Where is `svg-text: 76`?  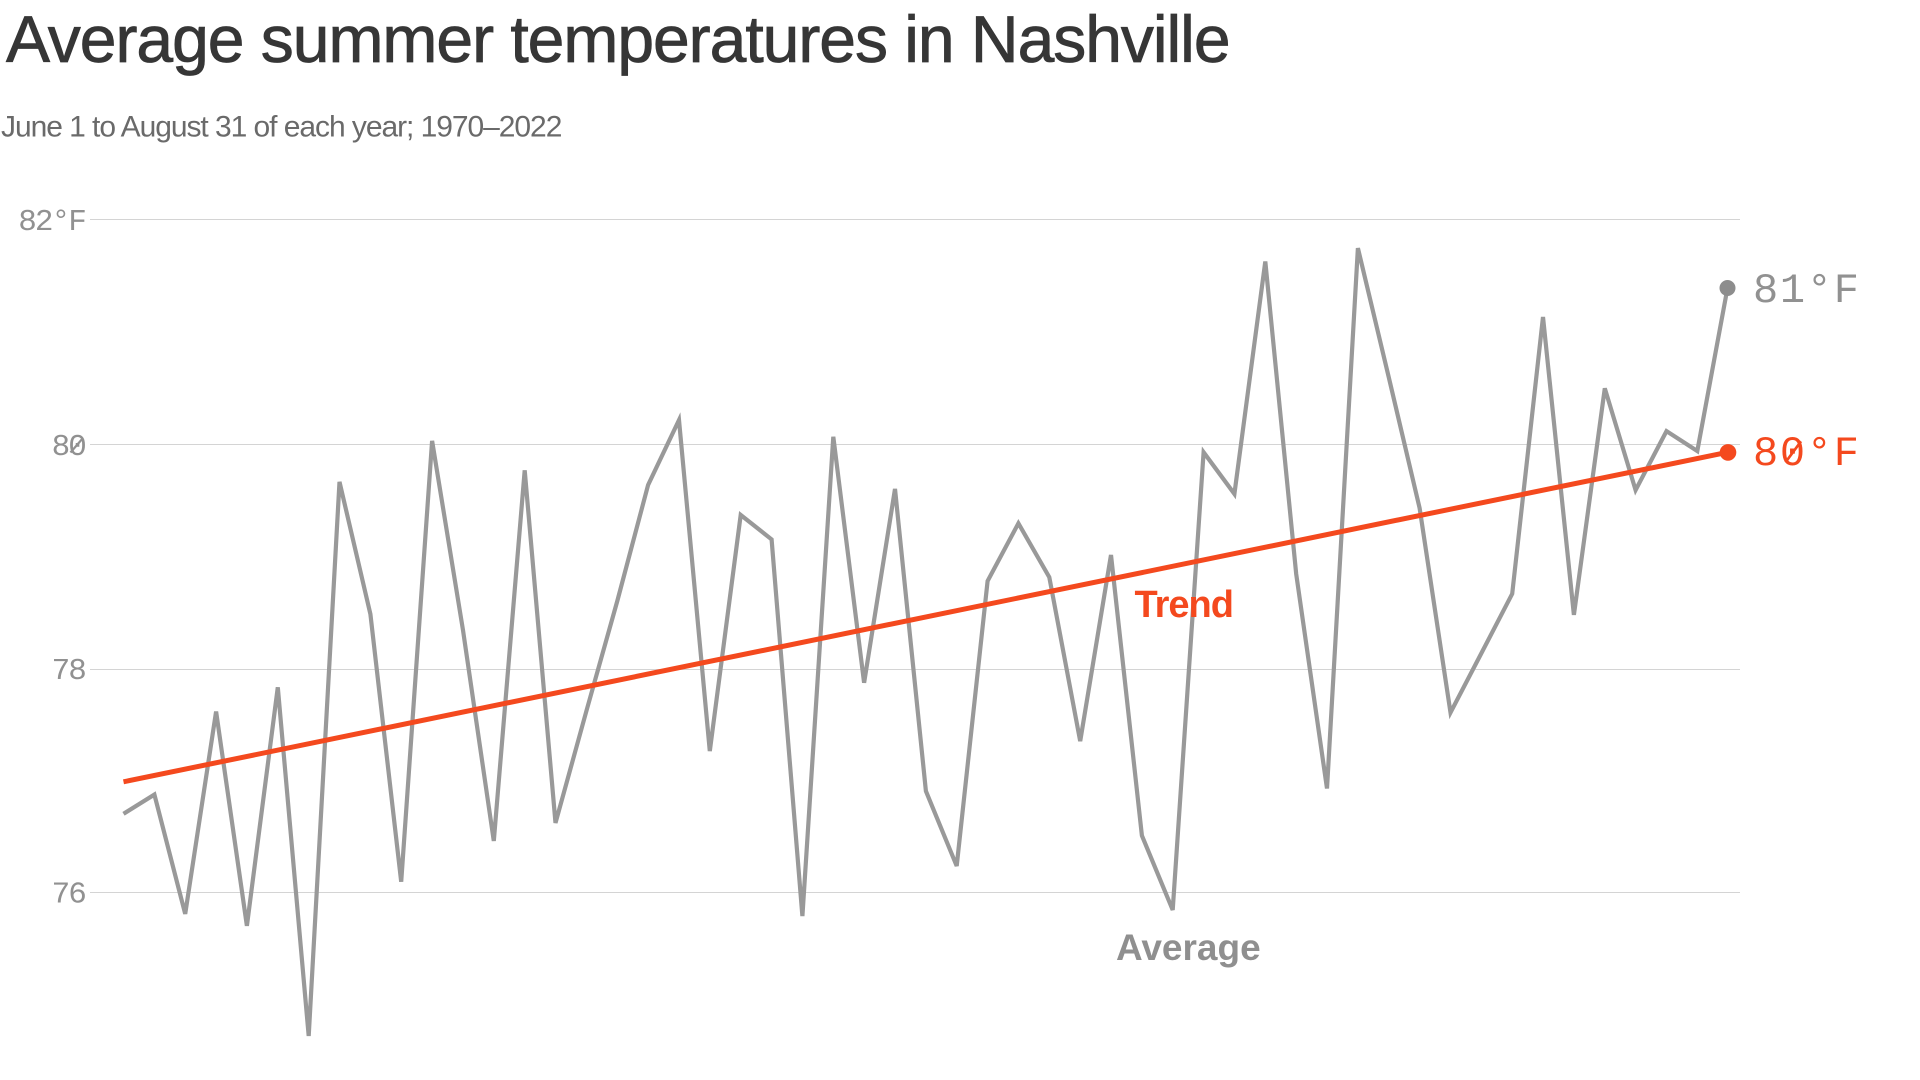
svg-text: 76 is located at coordinates (69, 894).